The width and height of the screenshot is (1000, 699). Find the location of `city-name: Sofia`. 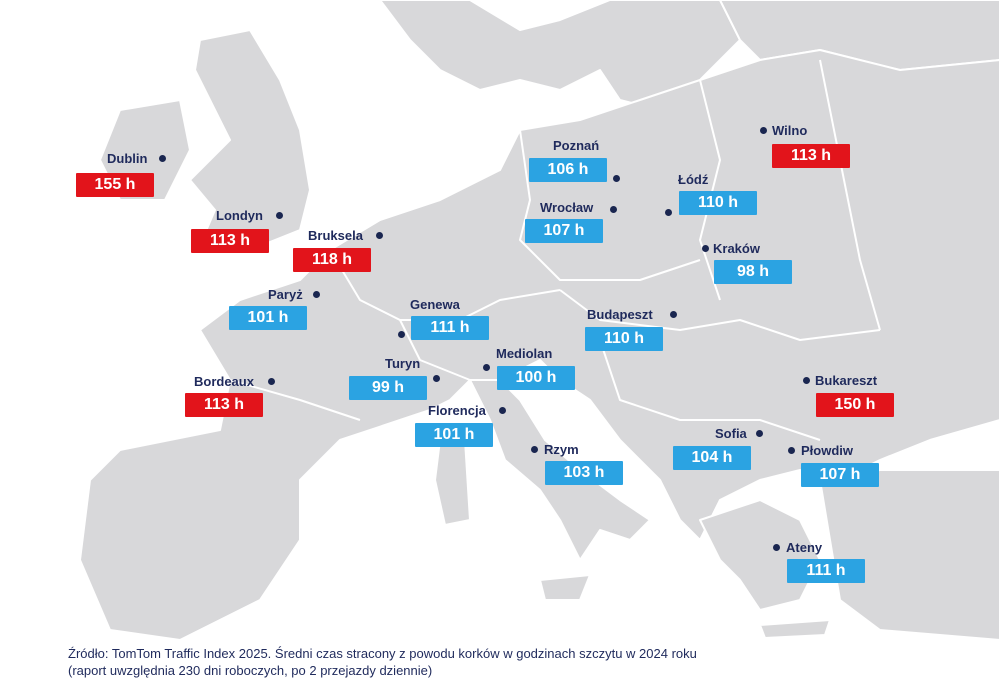

city-name: Sofia is located at coordinates (731, 433).